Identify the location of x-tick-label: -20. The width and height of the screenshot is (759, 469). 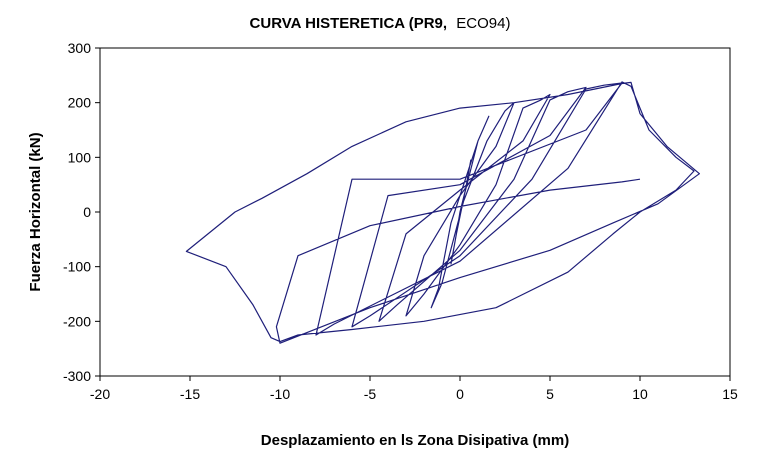
(100, 394).